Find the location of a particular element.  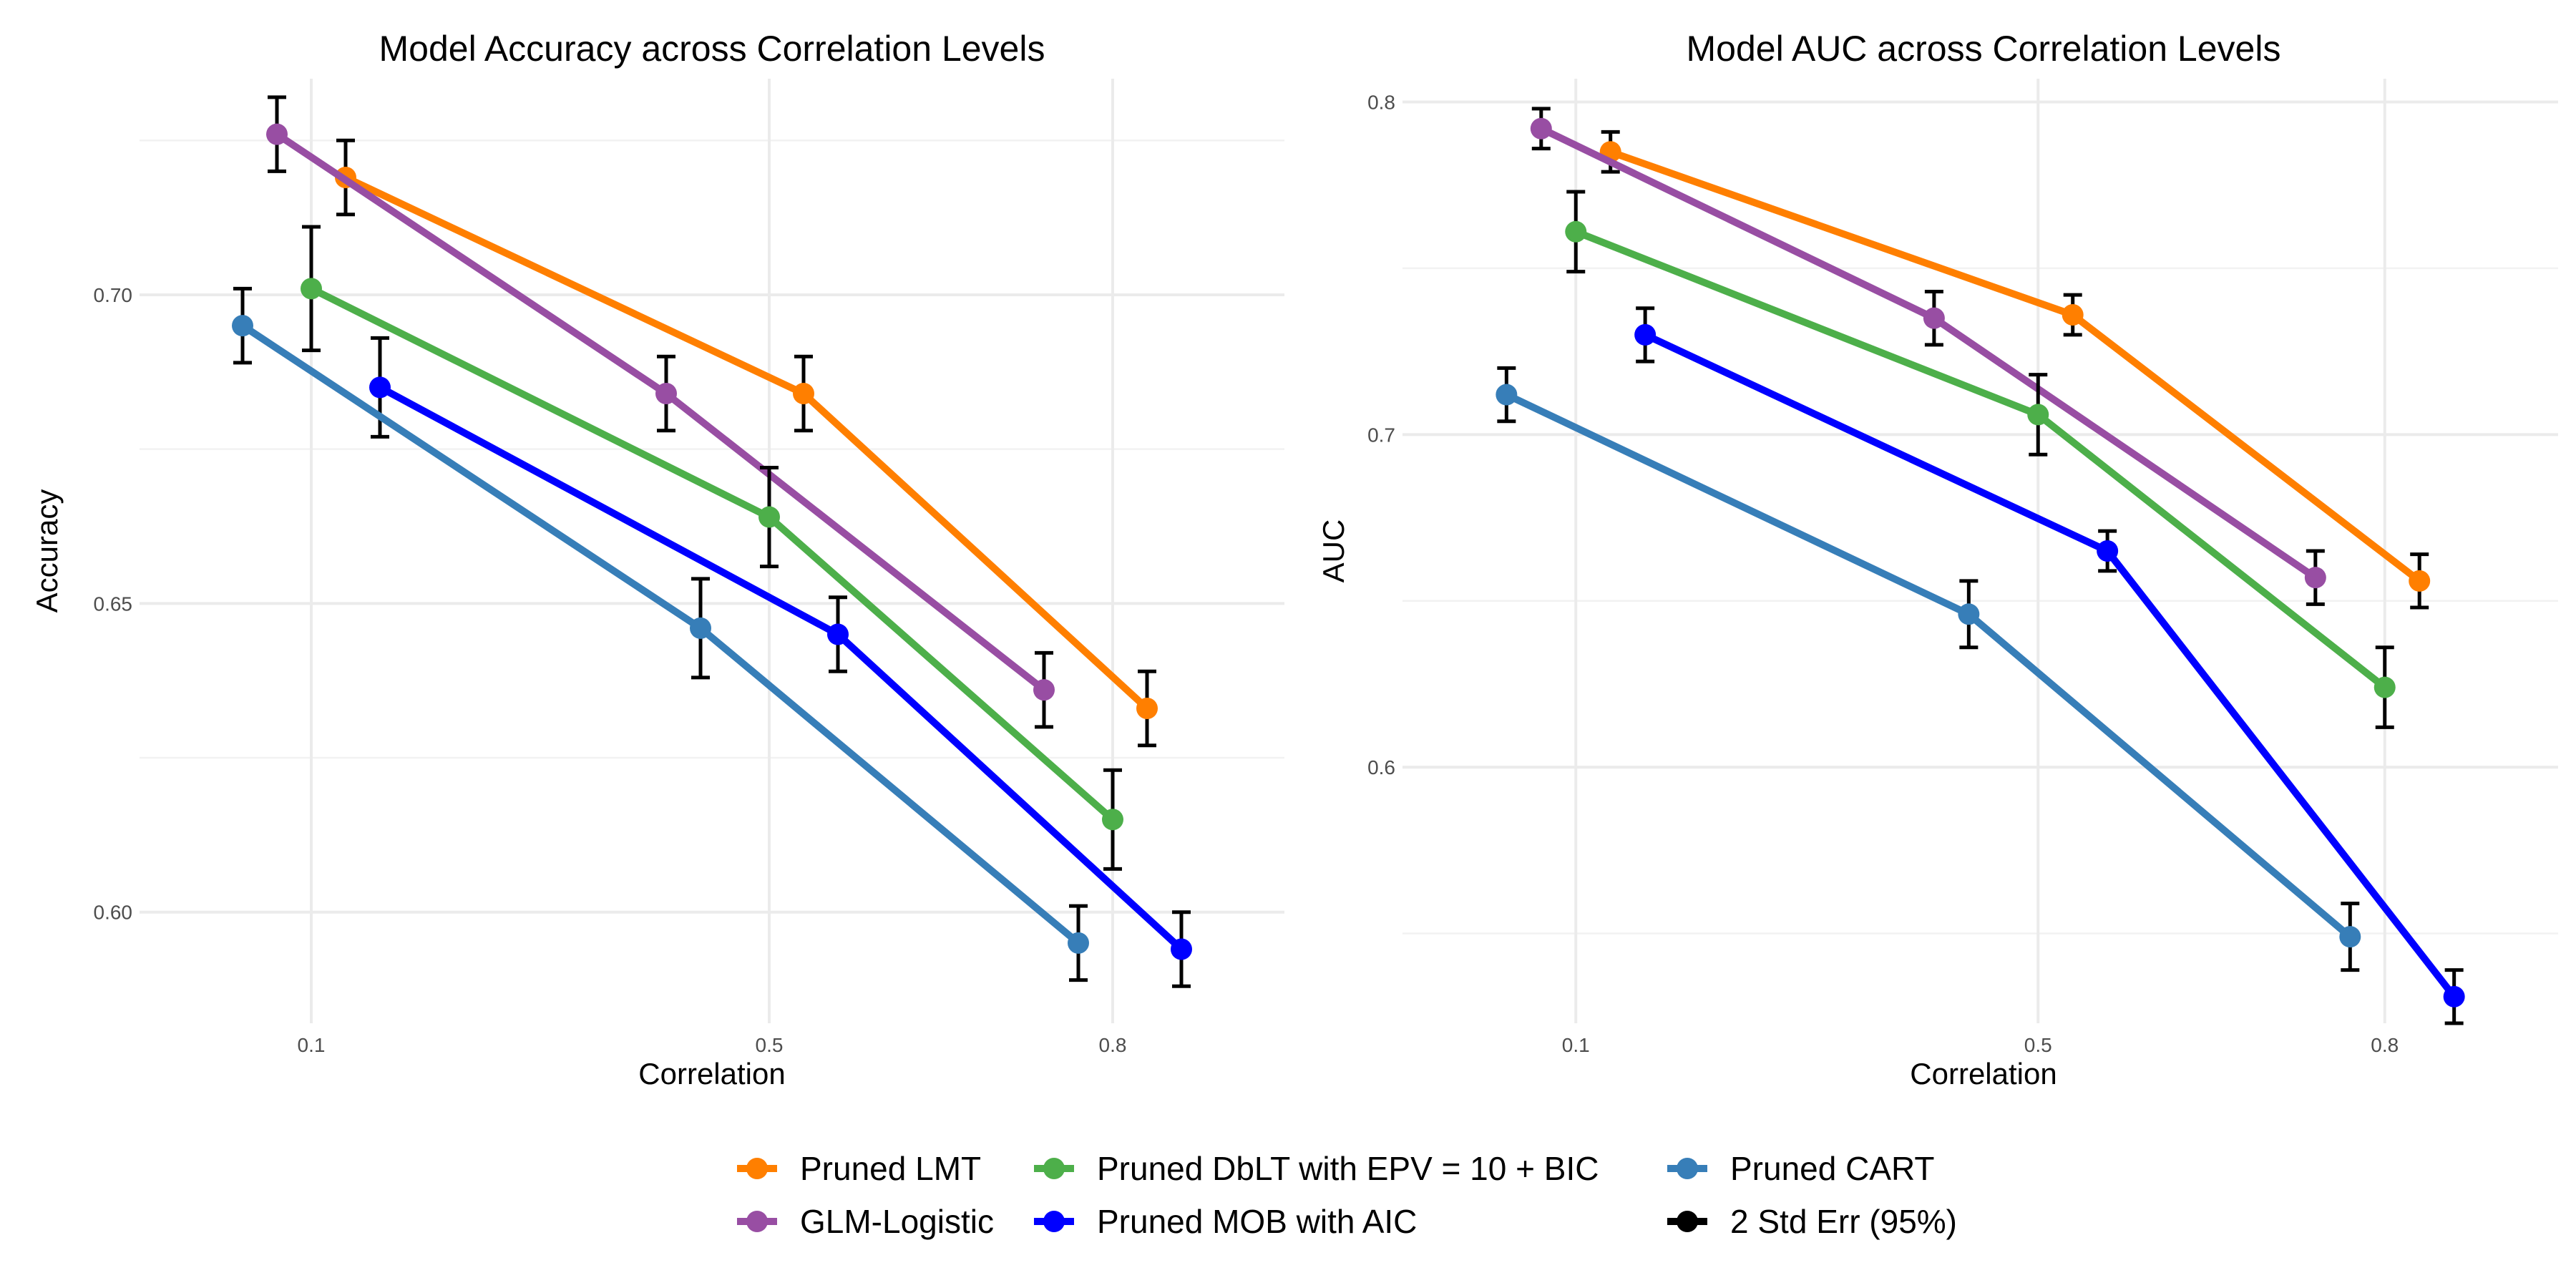

auc-y-axis-title: AUC is located at coordinates (1333, 551).